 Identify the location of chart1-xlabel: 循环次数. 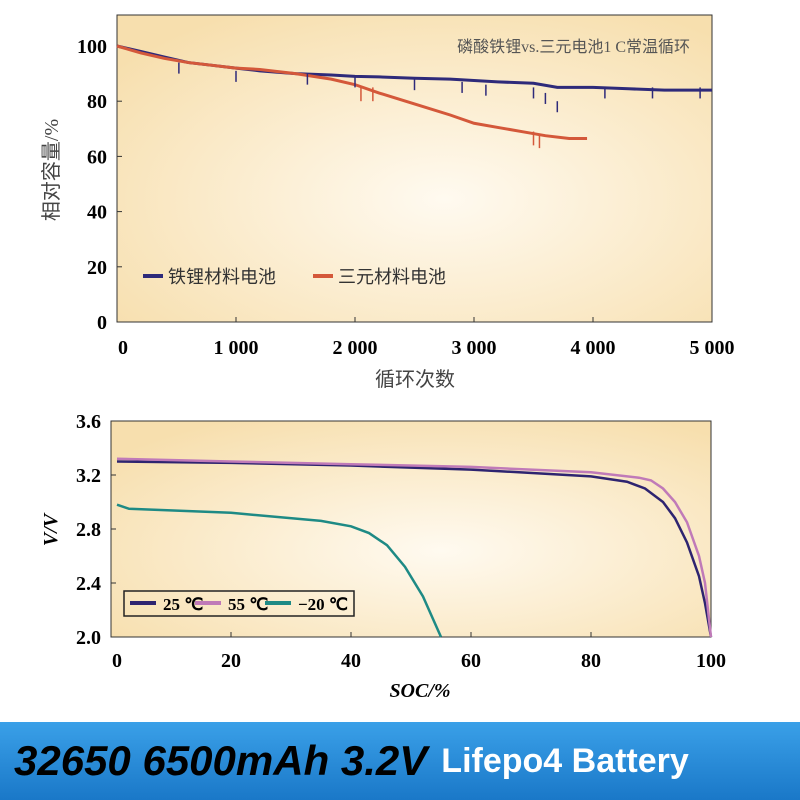
(415, 379).